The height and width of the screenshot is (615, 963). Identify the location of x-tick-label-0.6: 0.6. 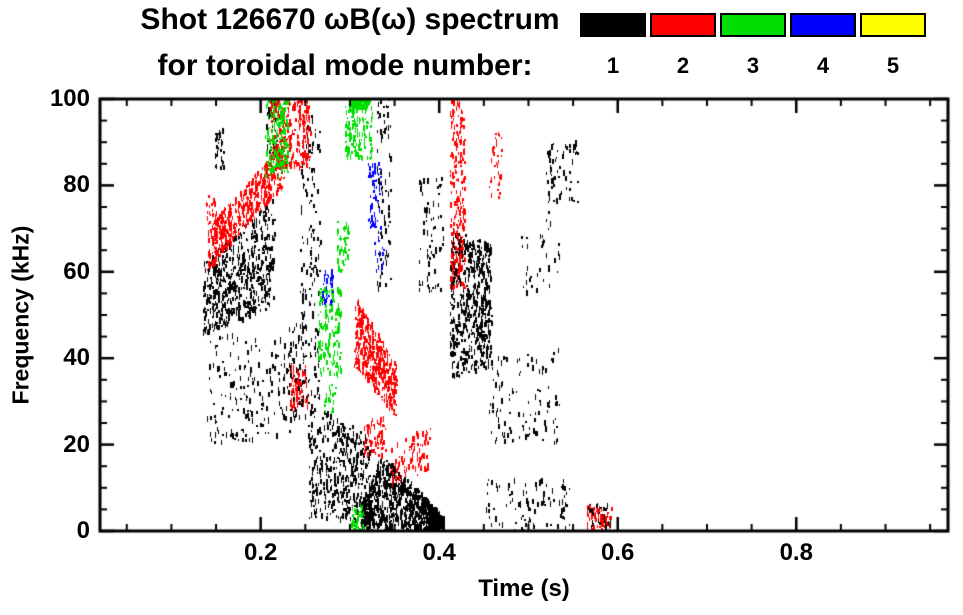
(618, 552).